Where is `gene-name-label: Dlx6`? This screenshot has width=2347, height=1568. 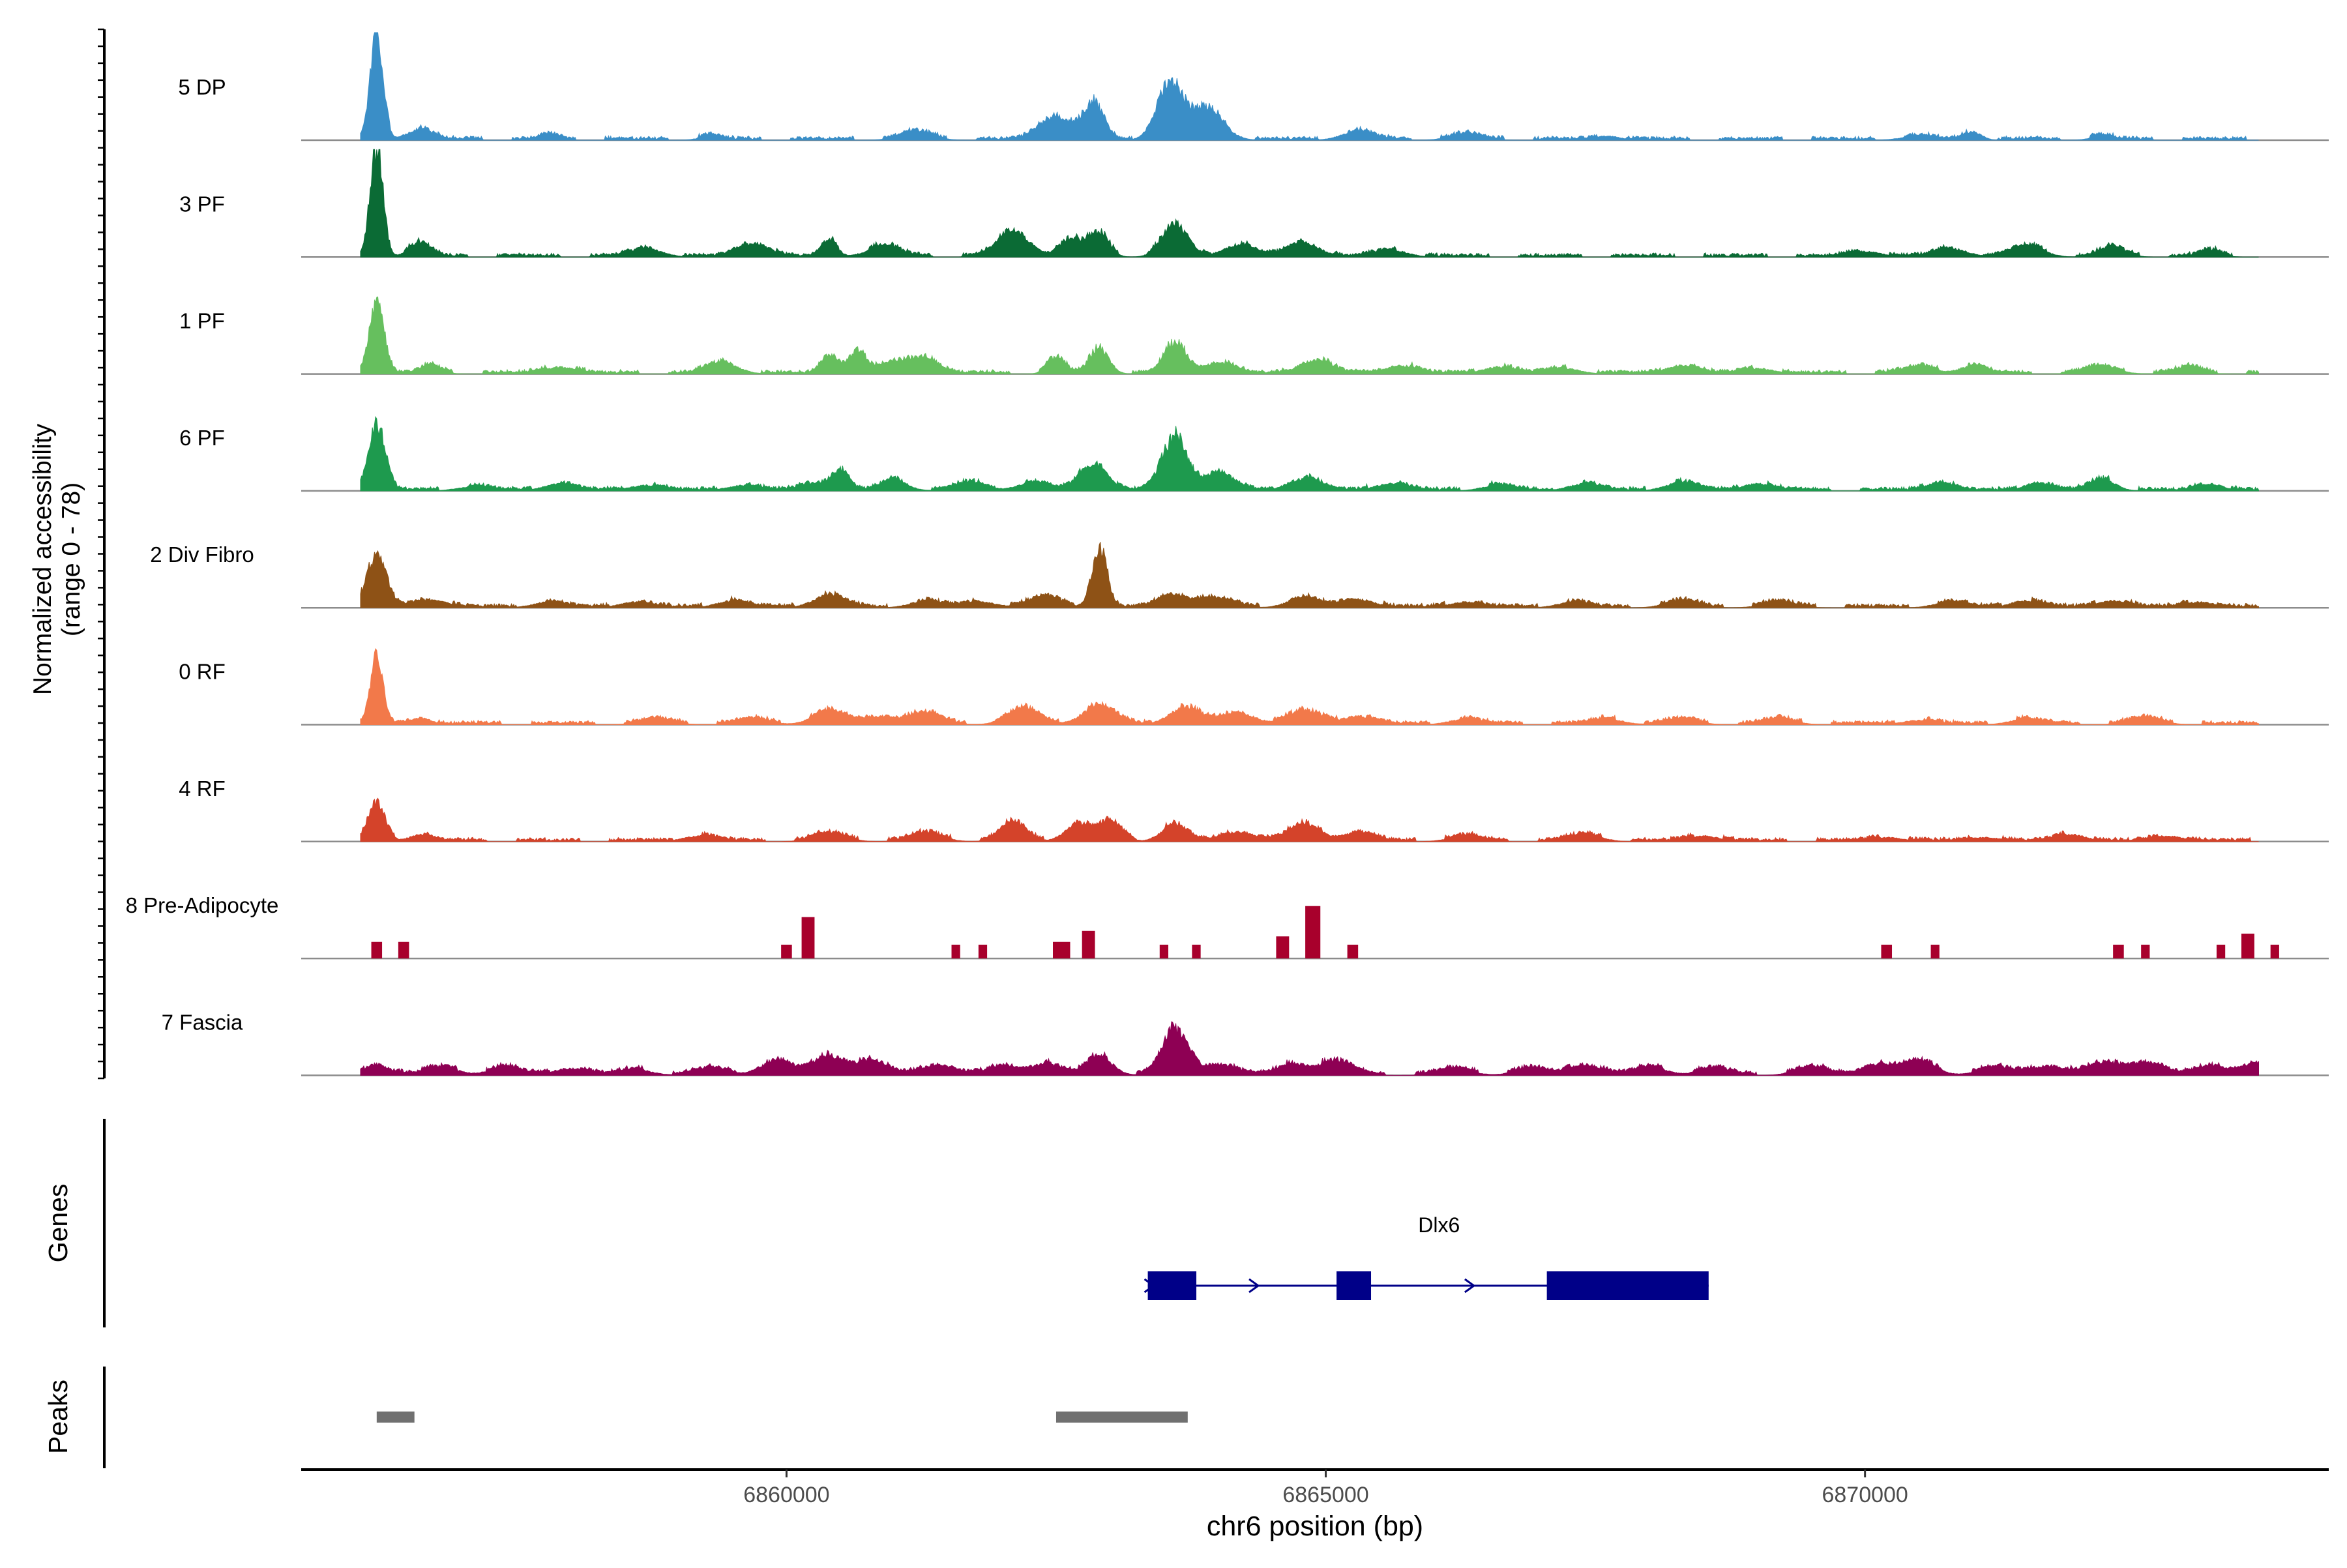 gene-name-label: Dlx6 is located at coordinates (1439, 1225).